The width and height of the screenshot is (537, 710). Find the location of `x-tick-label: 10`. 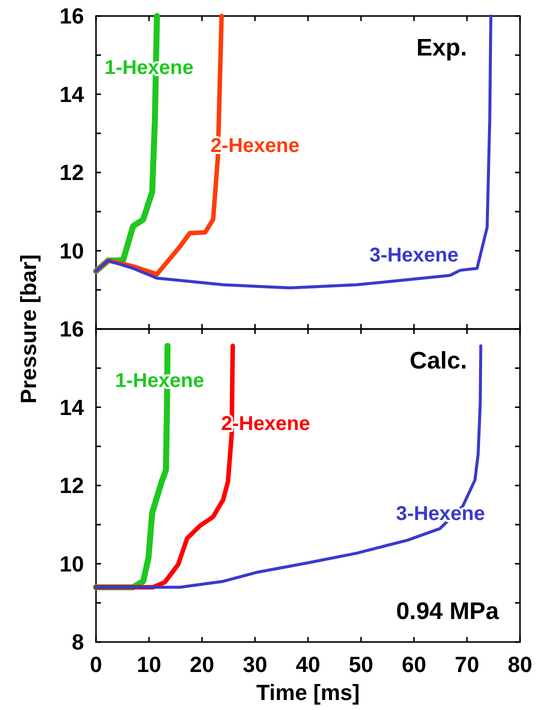

x-tick-label: 10 is located at coordinates (149, 664).